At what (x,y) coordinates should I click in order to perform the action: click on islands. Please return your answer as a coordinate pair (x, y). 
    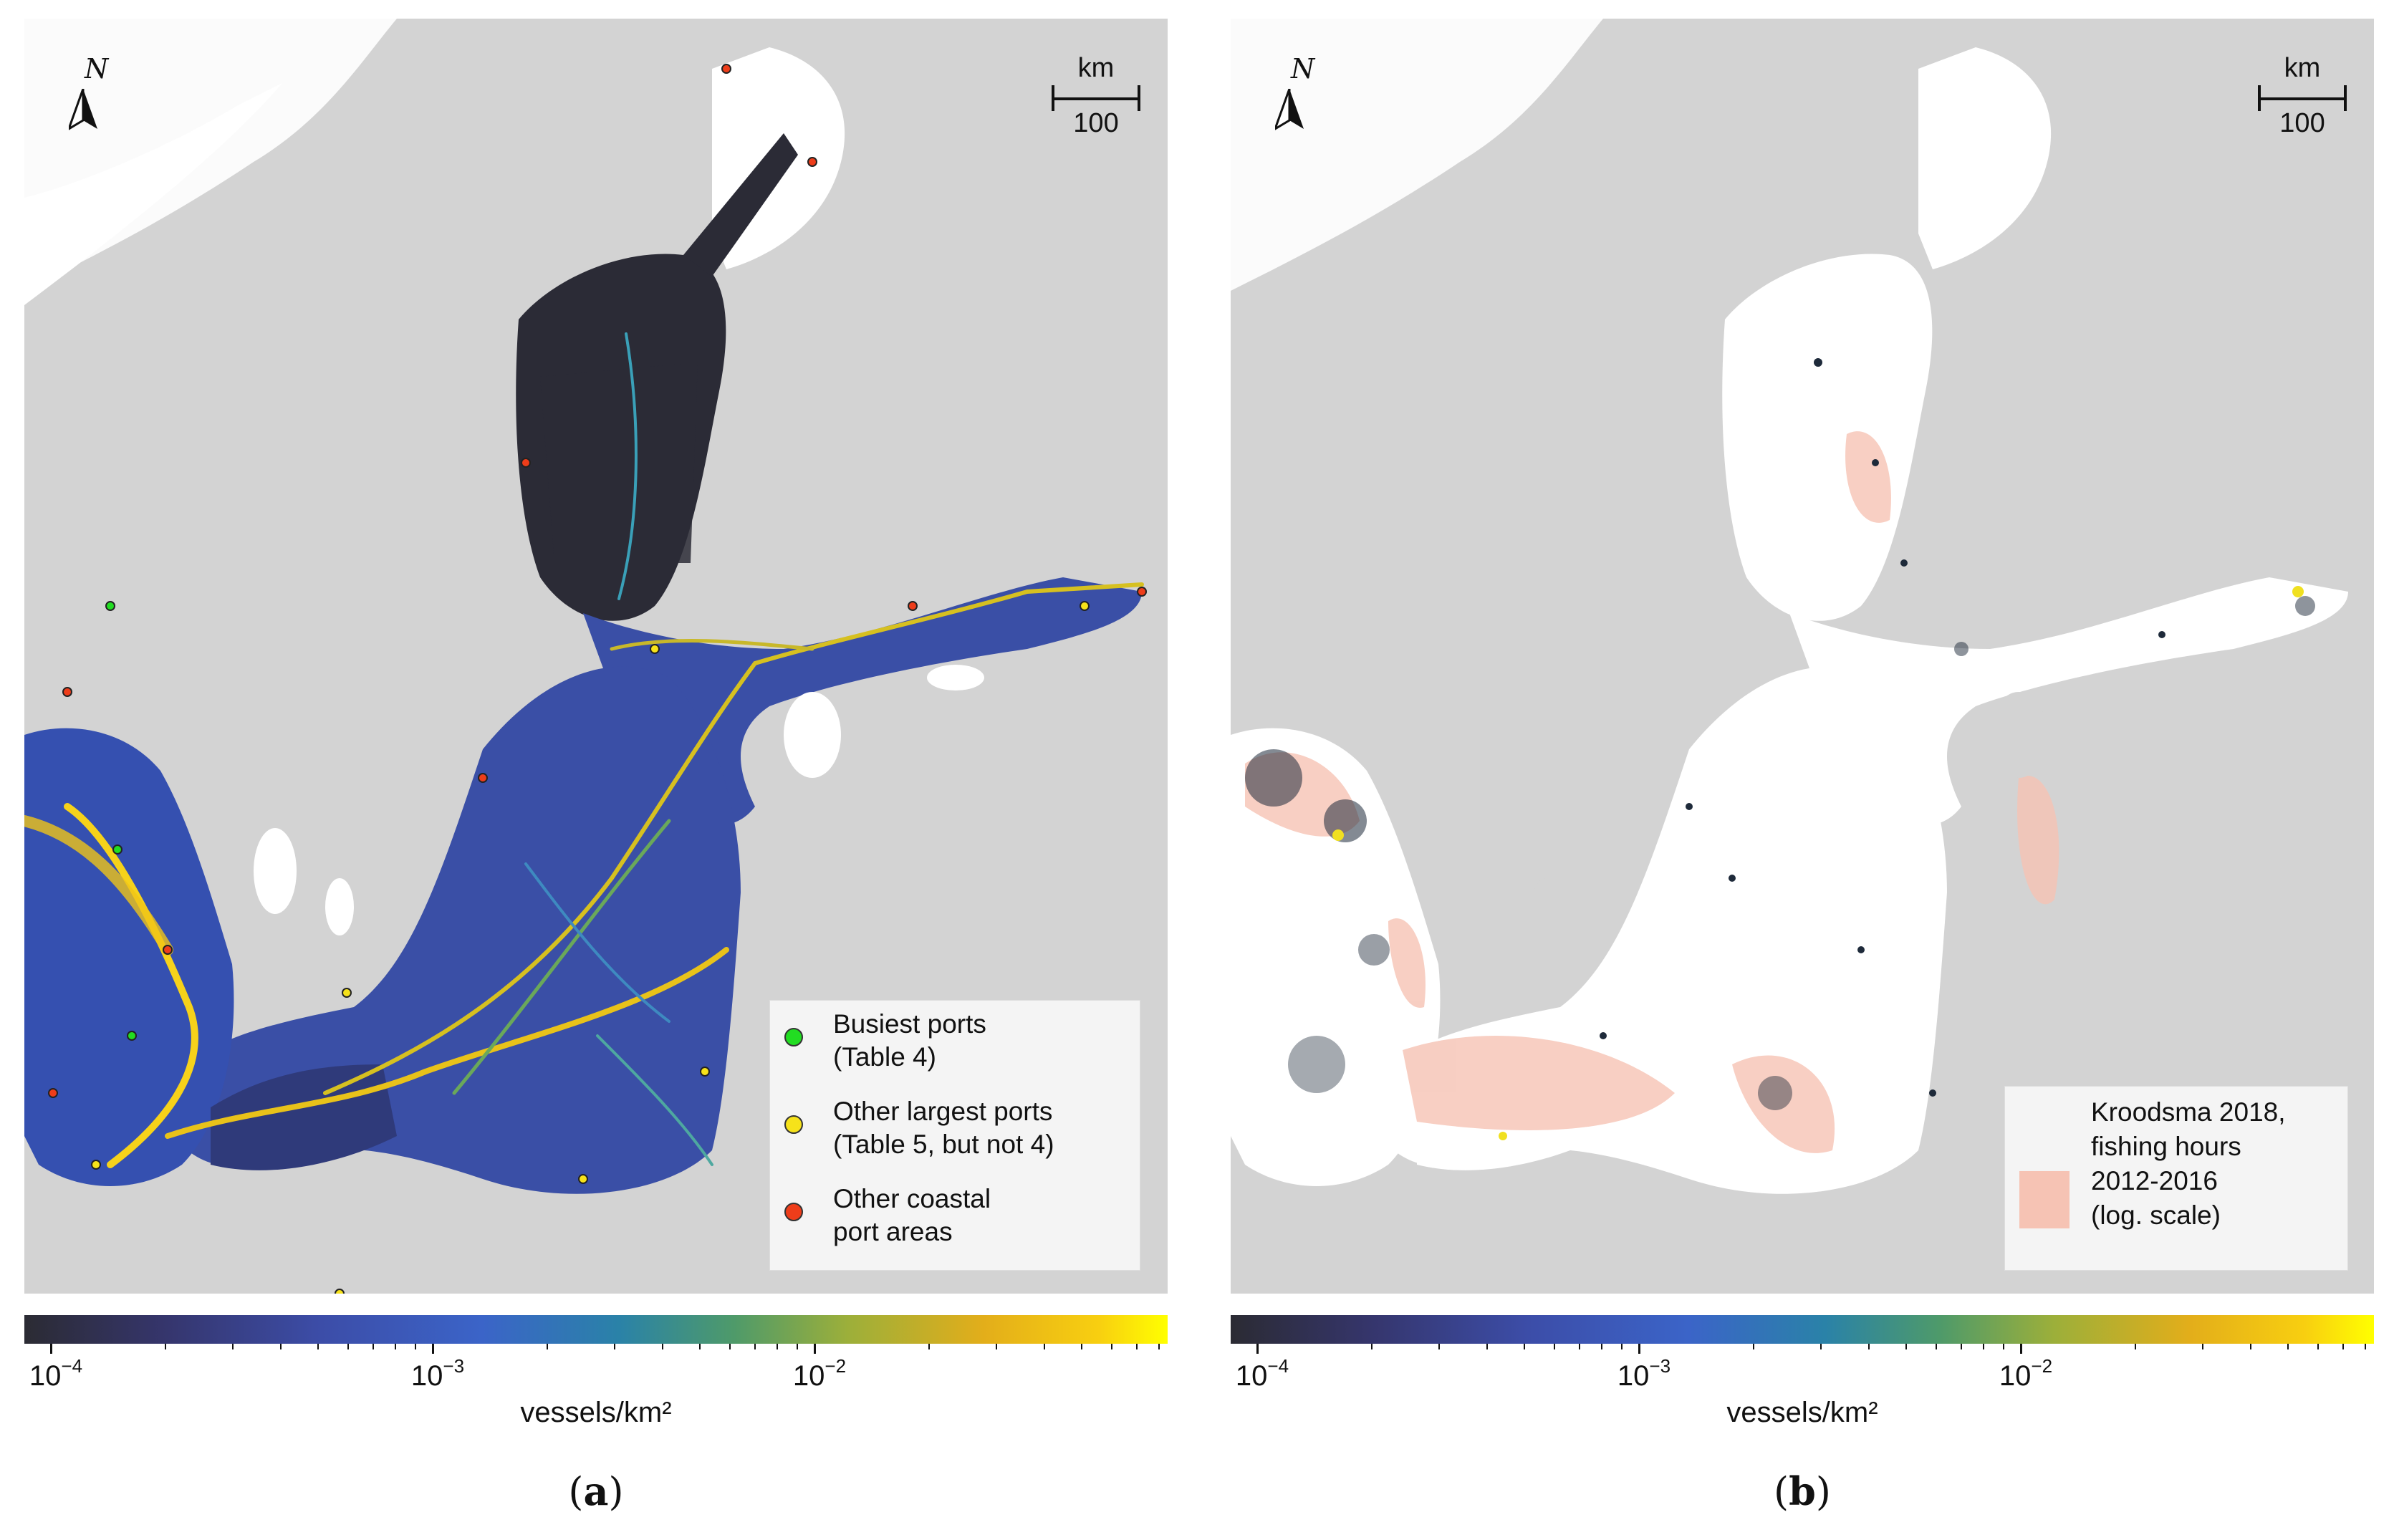
    Looking at the image, I should click on (1753, 813).